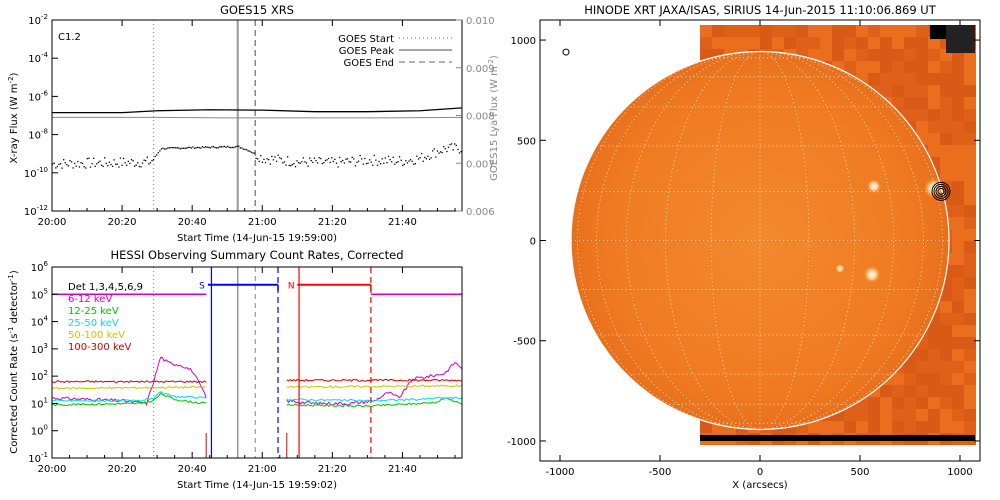  What do you see at coordinates (192, 222) in the screenshot?
I see `goes-x-tick-label: 20:40` at bounding box center [192, 222].